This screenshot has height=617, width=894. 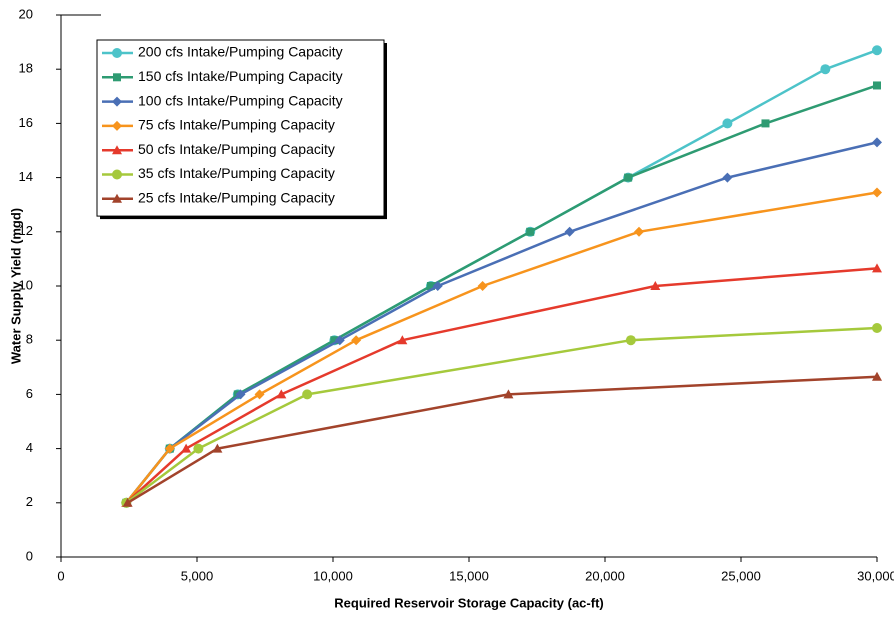 I want to click on y-tick-label: 18, so click(x=26, y=68).